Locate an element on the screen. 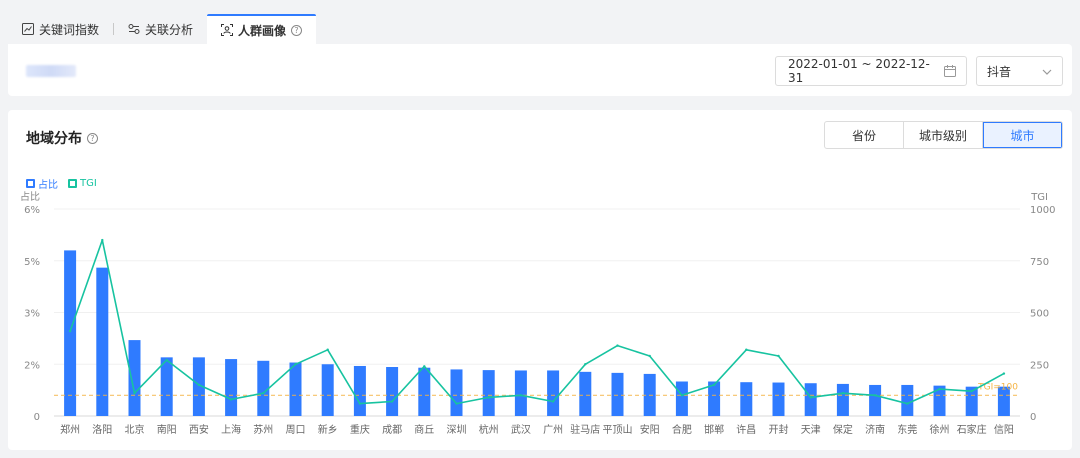  y-left-tick-label: 5% is located at coordinates (32, 262).